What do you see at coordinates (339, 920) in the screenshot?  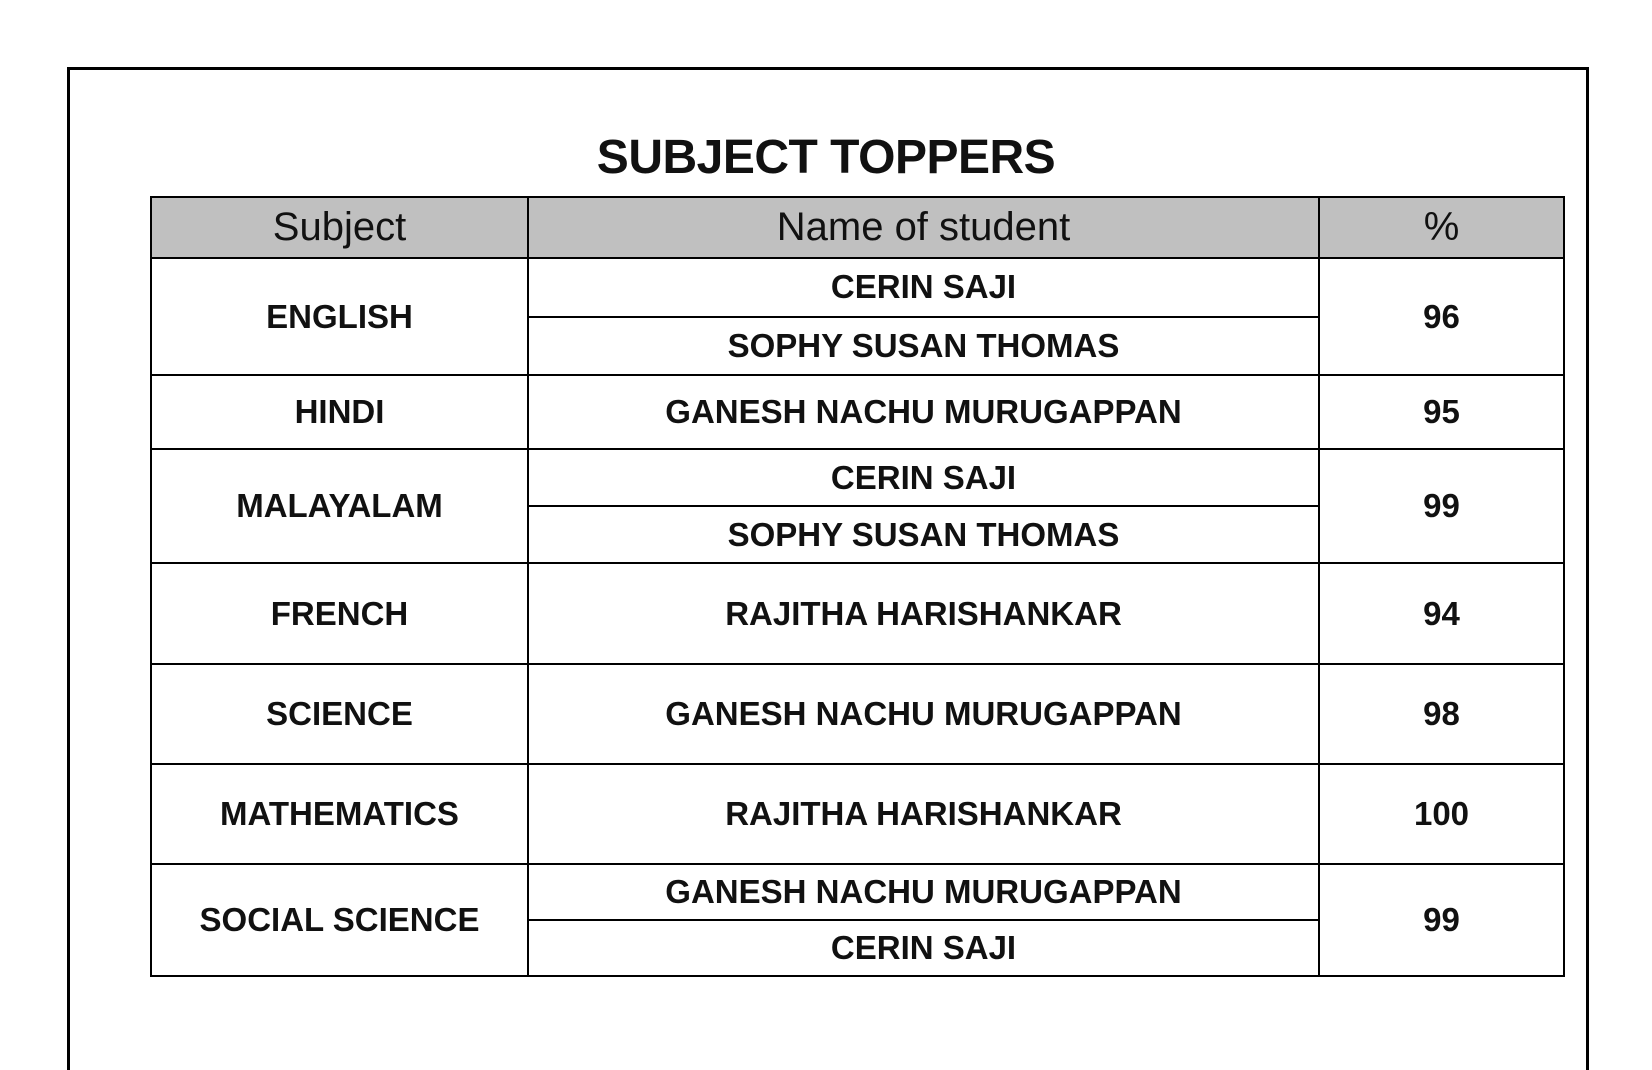 I see `subject-cell: SOCIAL SCIENCE` at bounding box center [339, 920].